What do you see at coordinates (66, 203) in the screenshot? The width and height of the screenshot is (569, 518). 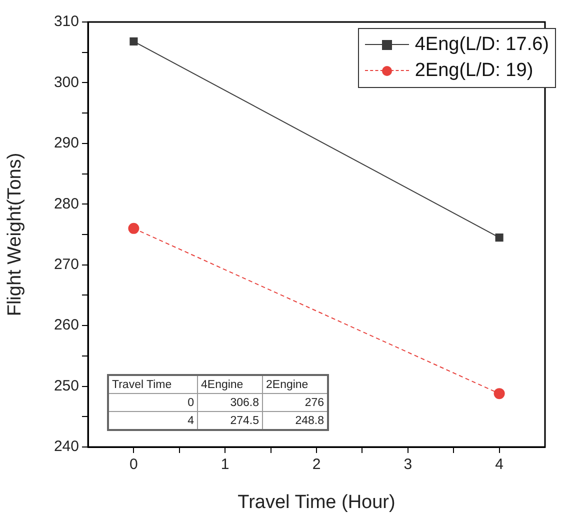 I see `y-tick-label: 280` at bounding box center [66, 203].